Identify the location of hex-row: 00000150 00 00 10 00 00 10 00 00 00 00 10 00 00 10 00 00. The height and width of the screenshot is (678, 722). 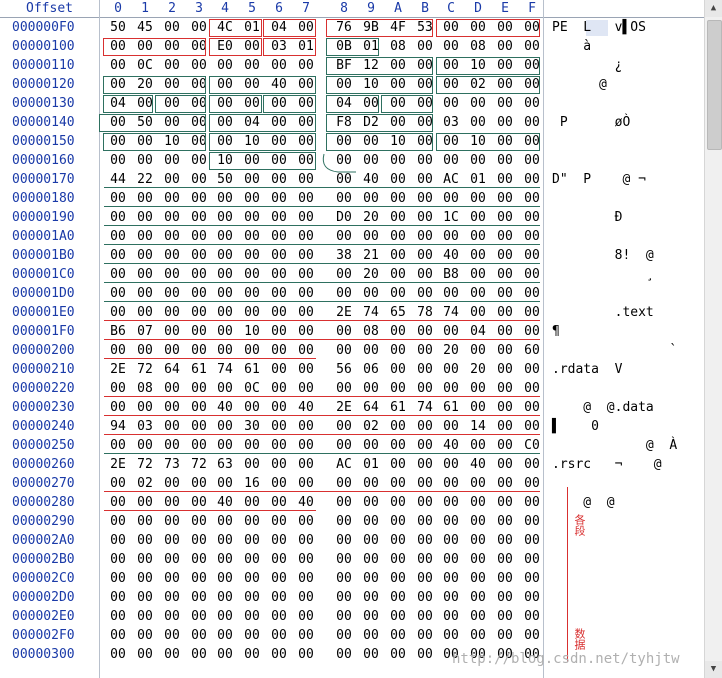
(352, 141).